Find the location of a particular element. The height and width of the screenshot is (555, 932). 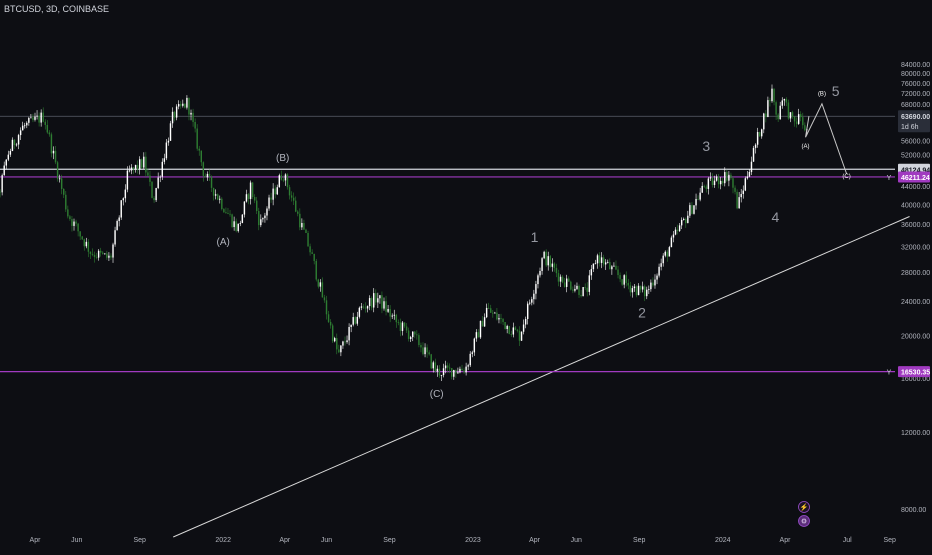

lightning-icon: ⚡ is located at coordinates (804, 507).